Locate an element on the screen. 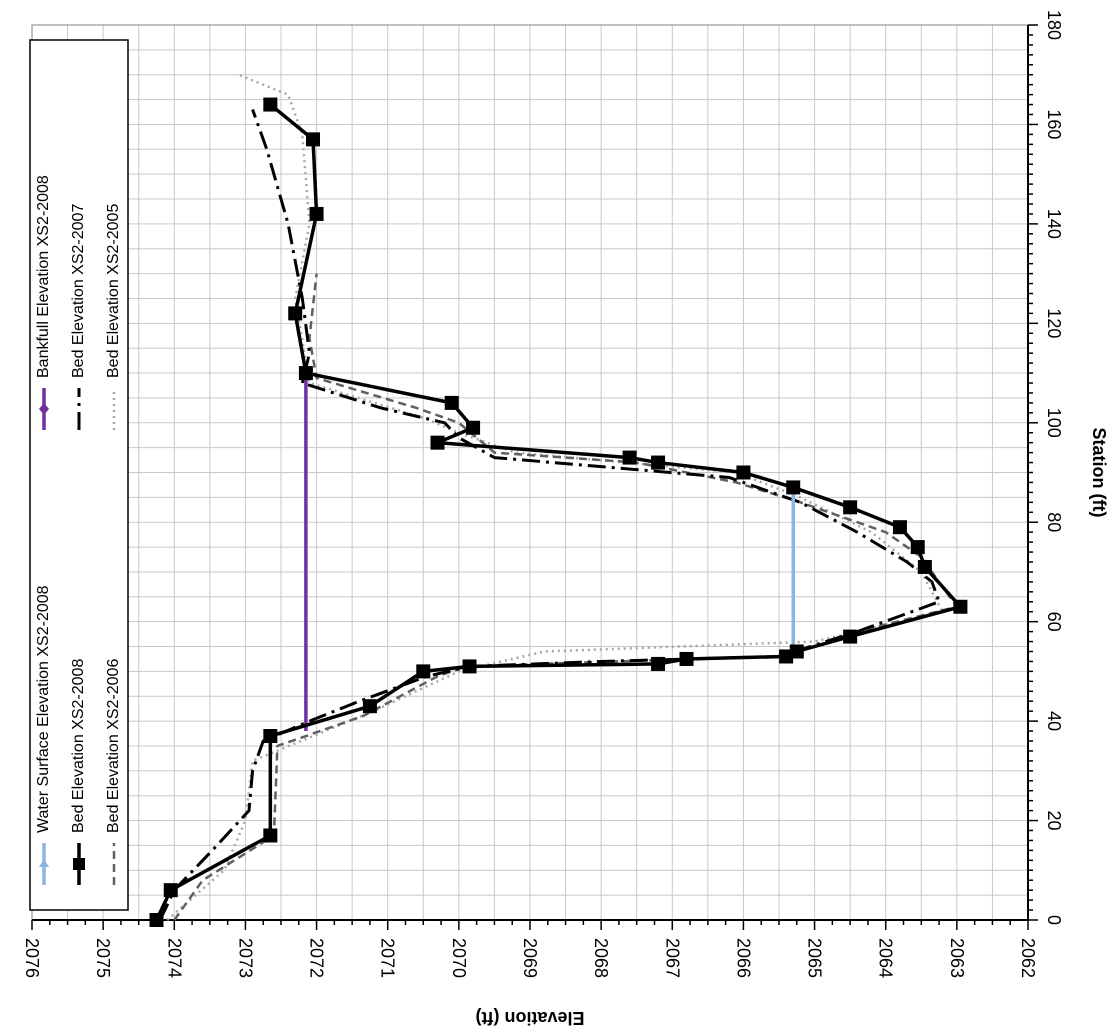 The image size is (1110, 1036). legend-box is located at coordinates (79, 475).